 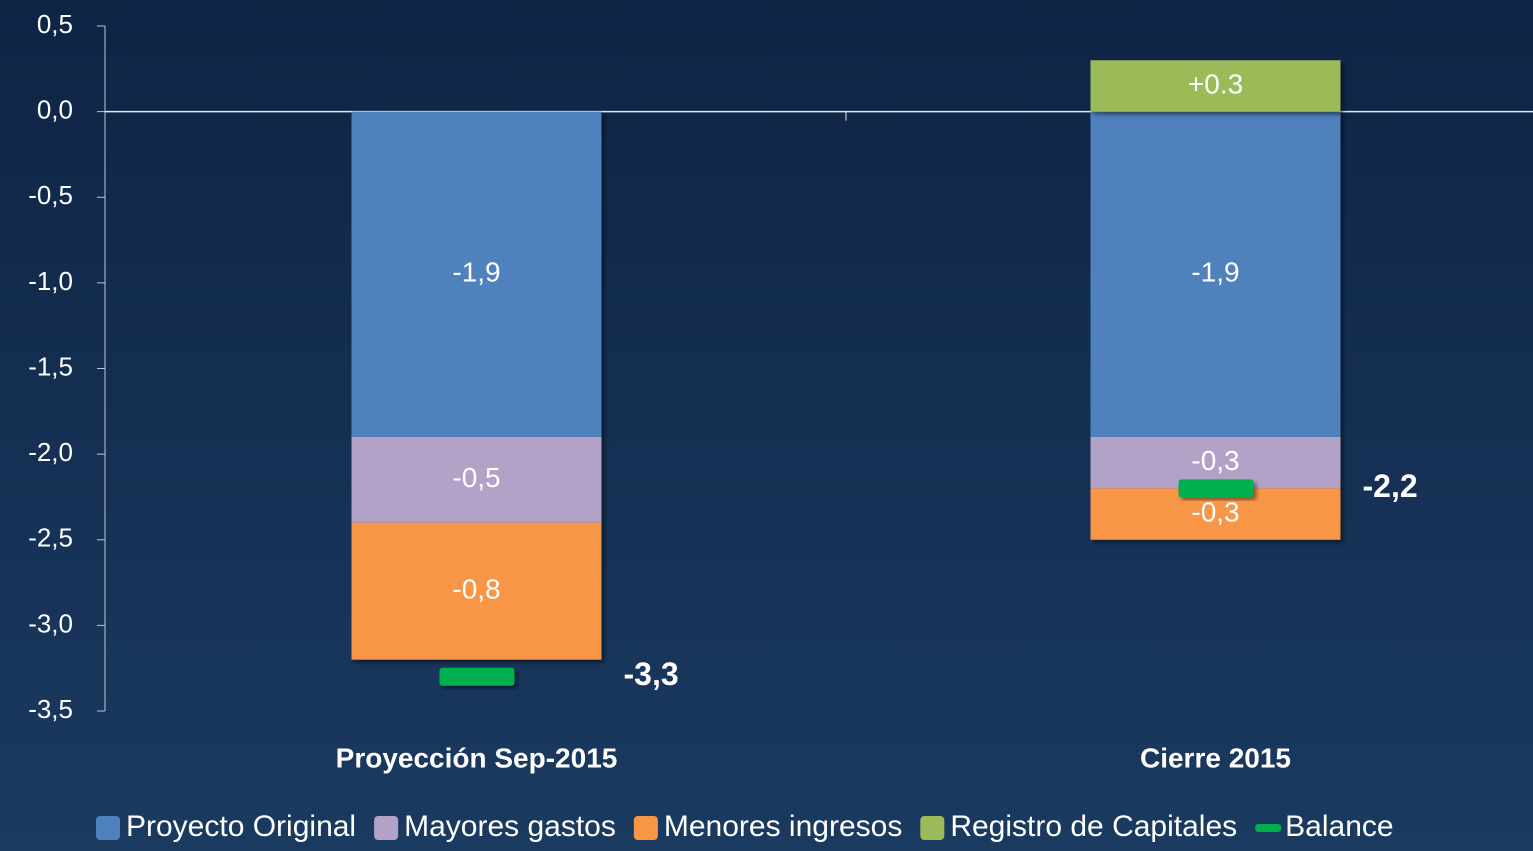 I want to click on x-tick-label: Cierre 2015, so click(x=1215, y=757).